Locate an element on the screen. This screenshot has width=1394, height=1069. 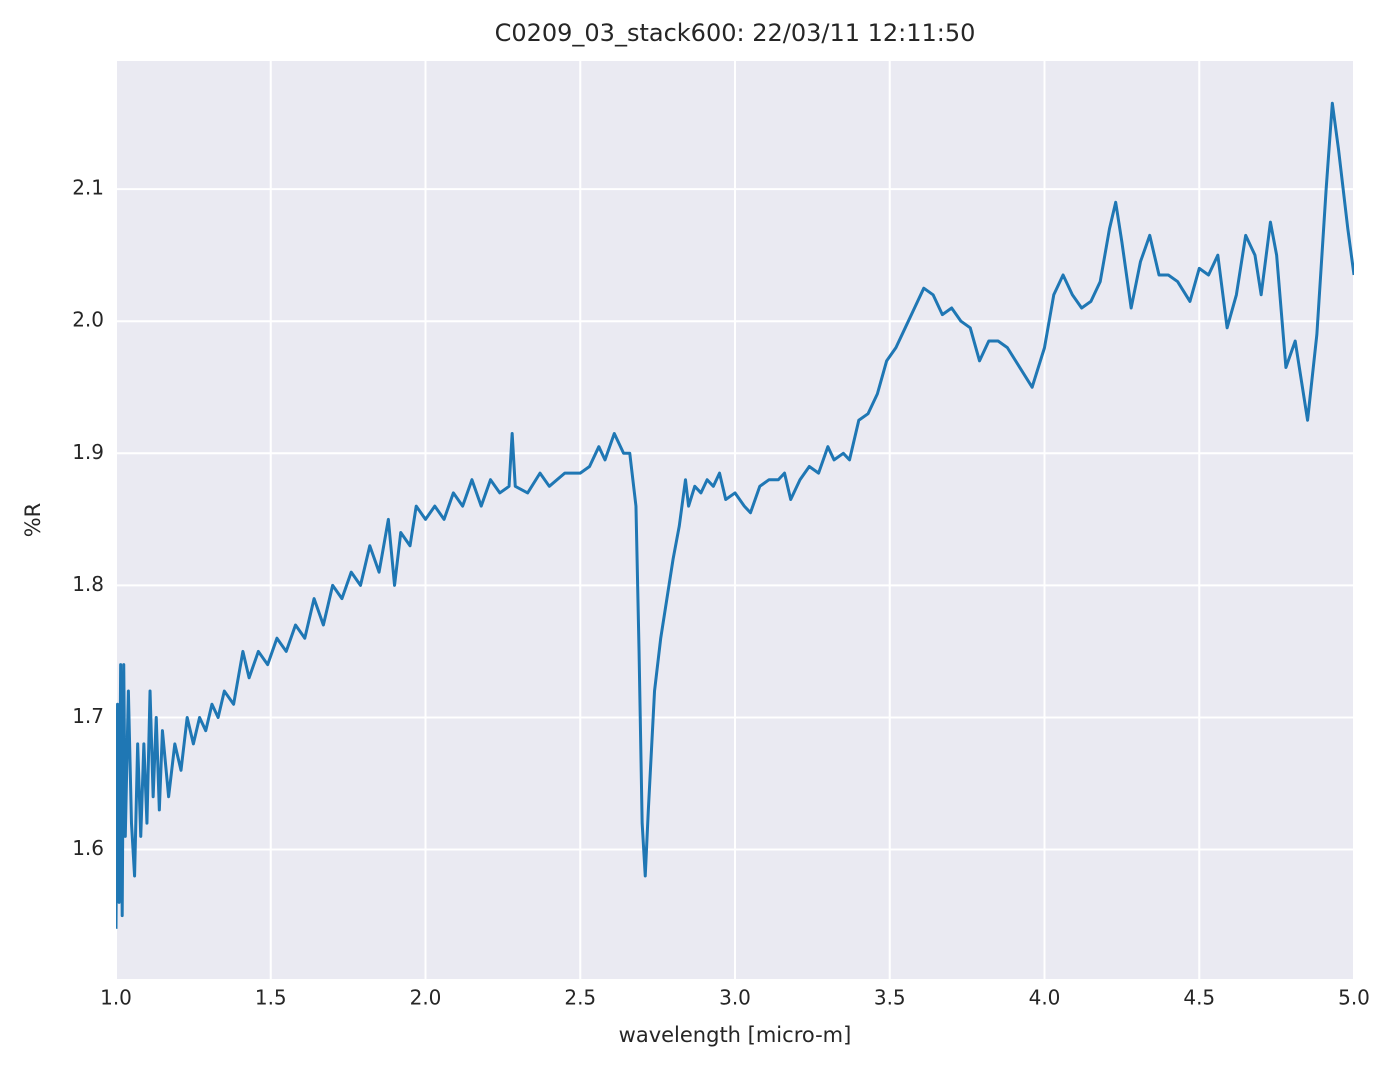
y-tick-label: 1.6 is located at coordinates (88, 848).